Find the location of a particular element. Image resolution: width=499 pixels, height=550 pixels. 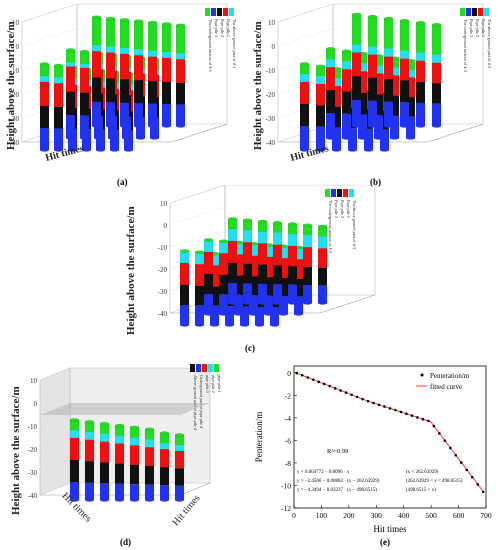

z-tick-label: -40 is located at coordinates (163, 314).